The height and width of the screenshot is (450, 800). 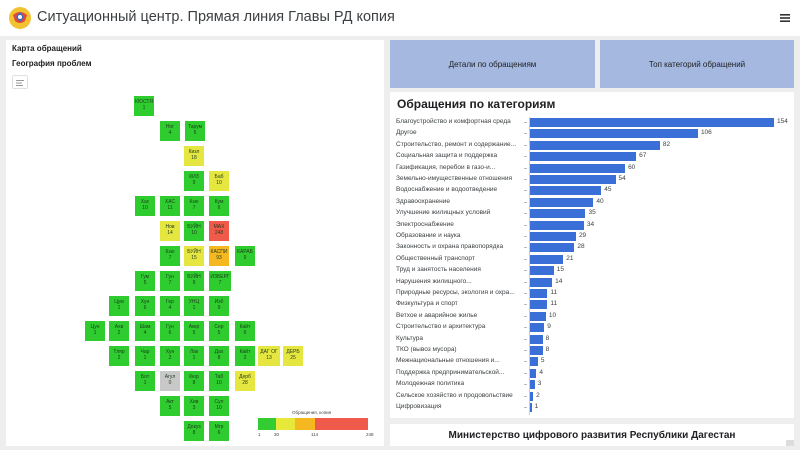 I want to click on region-tile: Сул 10, so click(x=219, y=406).